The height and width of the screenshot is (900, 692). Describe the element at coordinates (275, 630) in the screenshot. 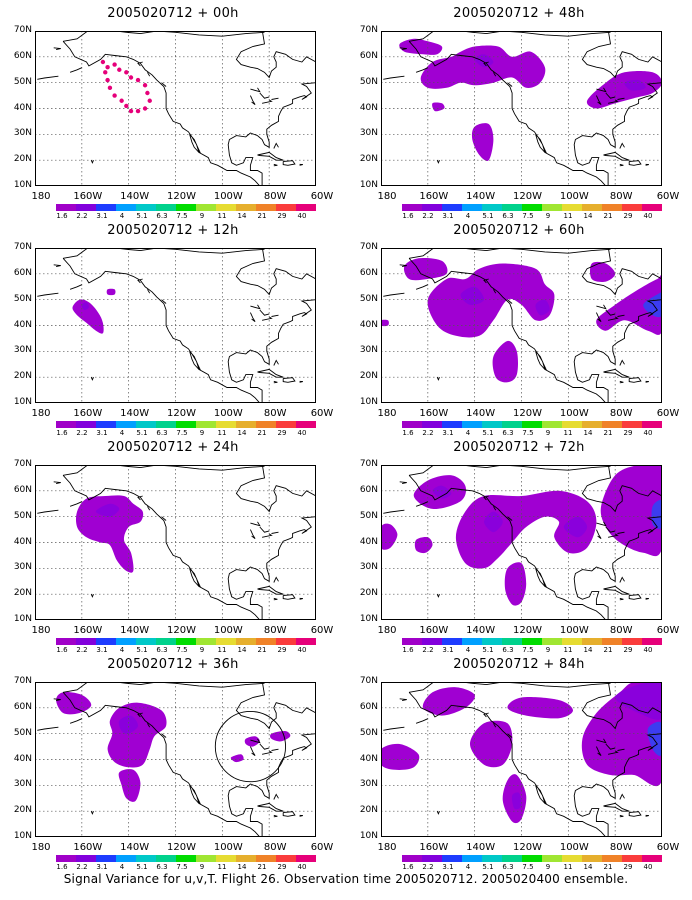

I see `x-tick-label: 80W` at that location.